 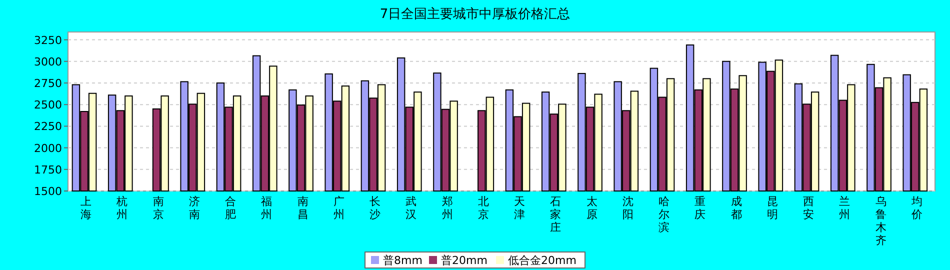 What do you see at coordinates (464, 260) in the screenshot?
I see `legend-label: 普20mm` at bounding box center [464, 260].